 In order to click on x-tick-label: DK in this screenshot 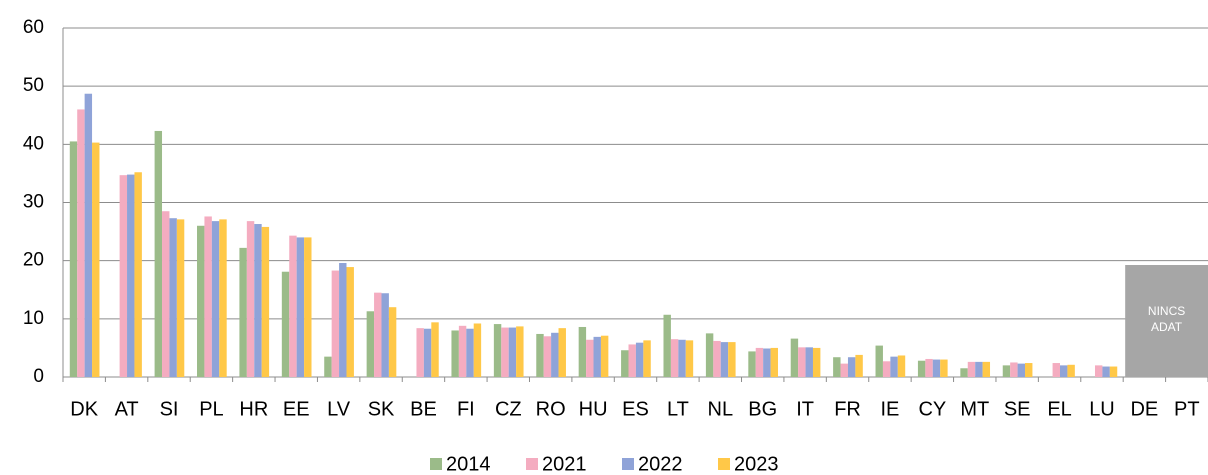, I will do `click(84, 409)`.